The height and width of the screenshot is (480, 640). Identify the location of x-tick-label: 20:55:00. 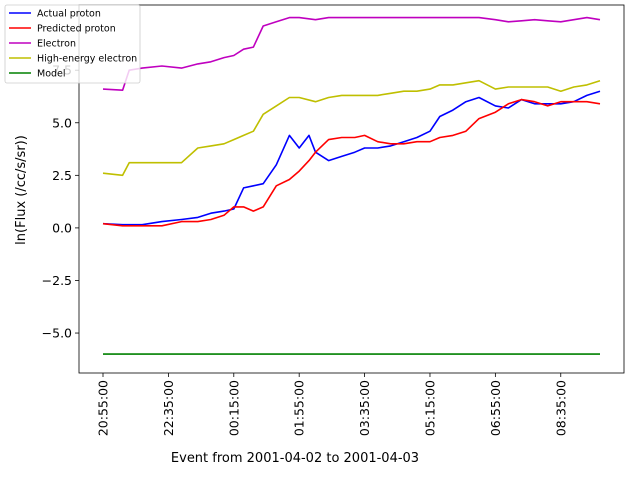
(103, 408).